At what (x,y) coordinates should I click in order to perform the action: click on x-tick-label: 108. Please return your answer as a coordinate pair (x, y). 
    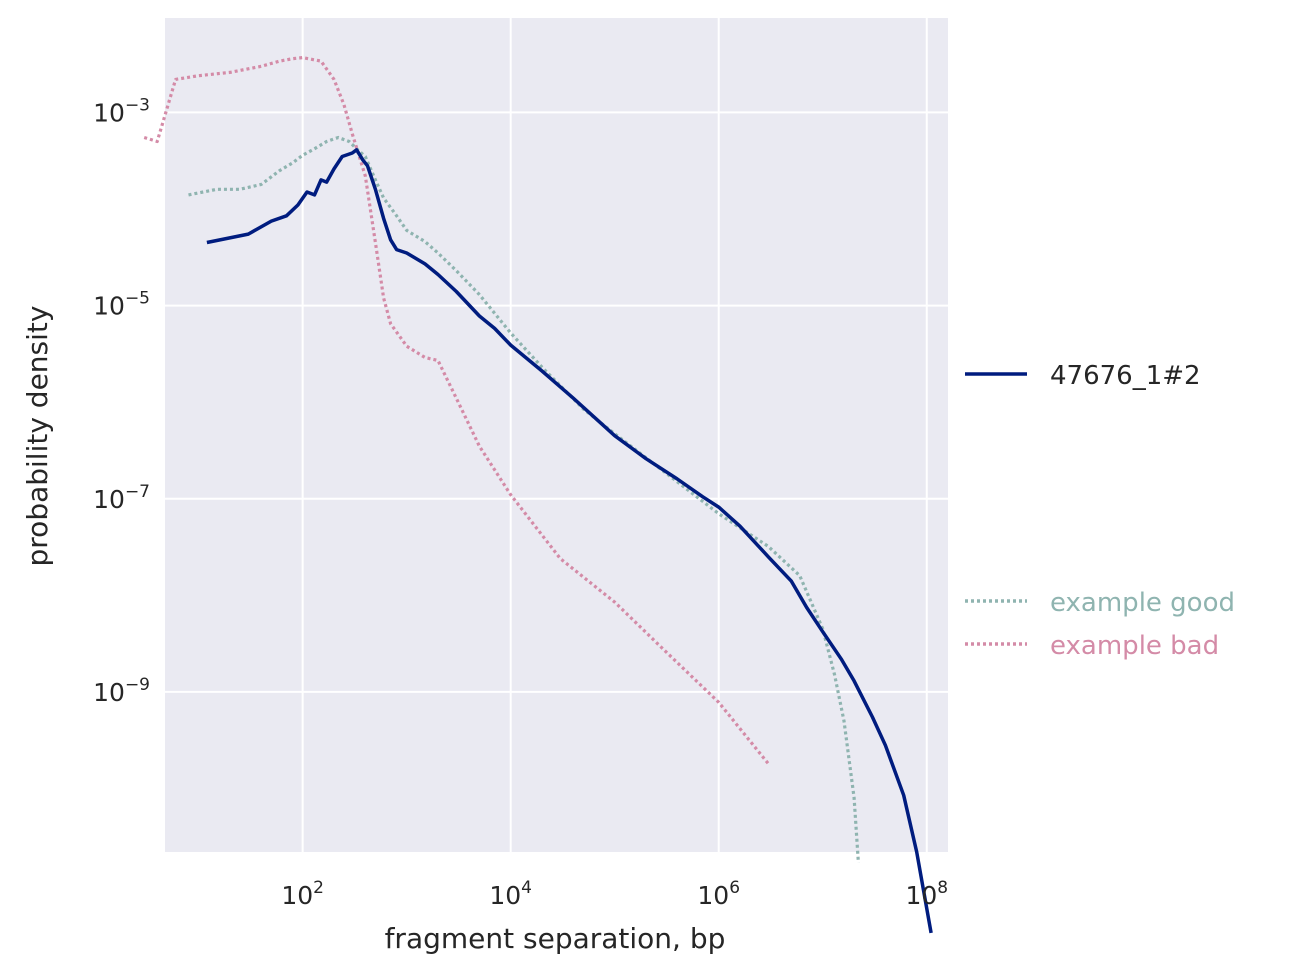
    Looking at the image, I should click on (926, 894).